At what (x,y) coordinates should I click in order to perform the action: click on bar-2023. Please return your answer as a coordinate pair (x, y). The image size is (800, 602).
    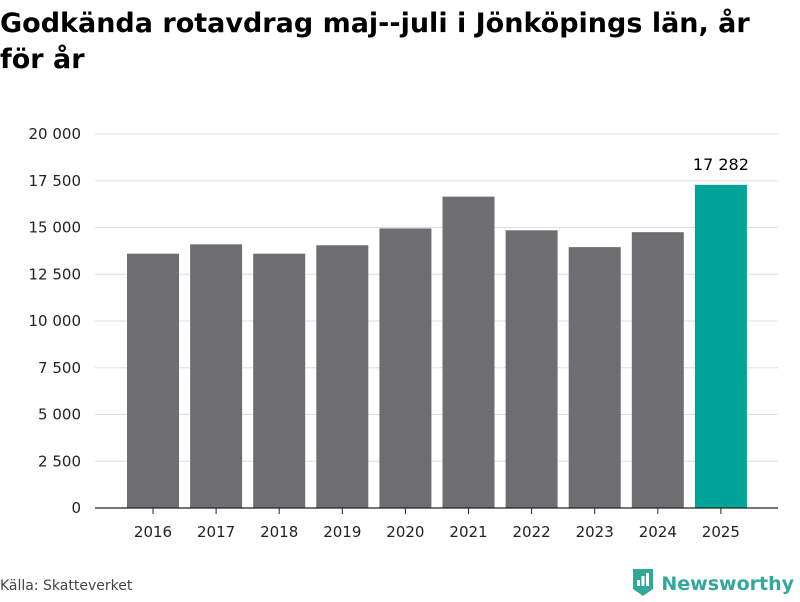
    Looking at the image, I should click on (594, 377).